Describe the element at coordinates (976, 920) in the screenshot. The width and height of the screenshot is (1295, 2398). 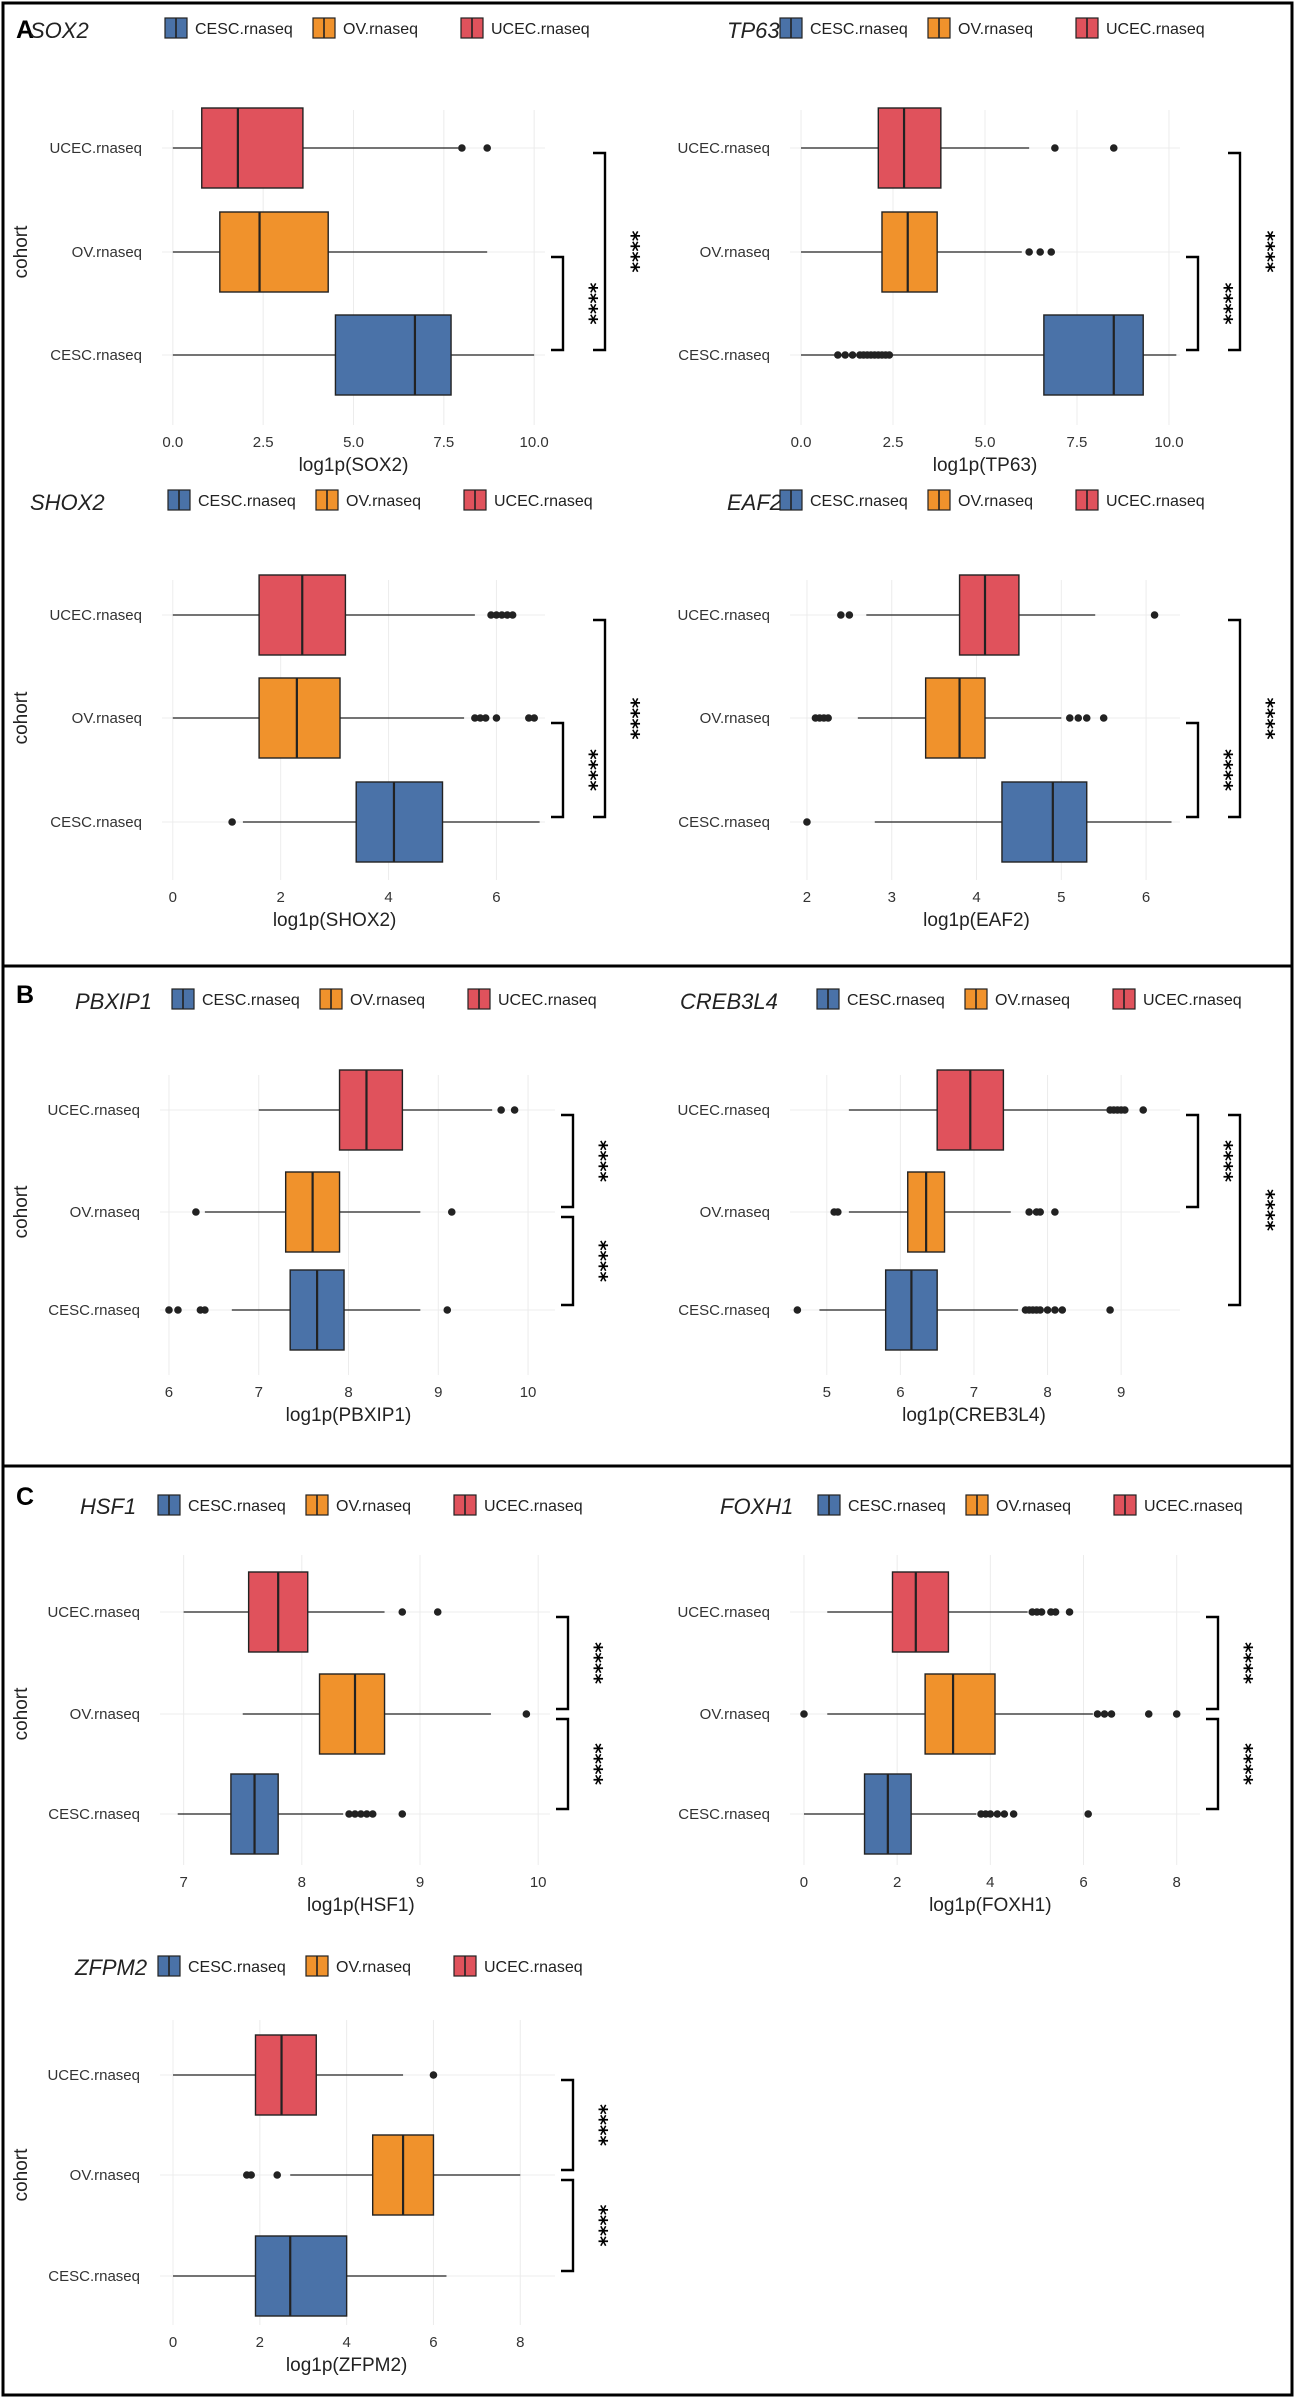
I see `x-axis-title: log1p(EAF2)` at that location.